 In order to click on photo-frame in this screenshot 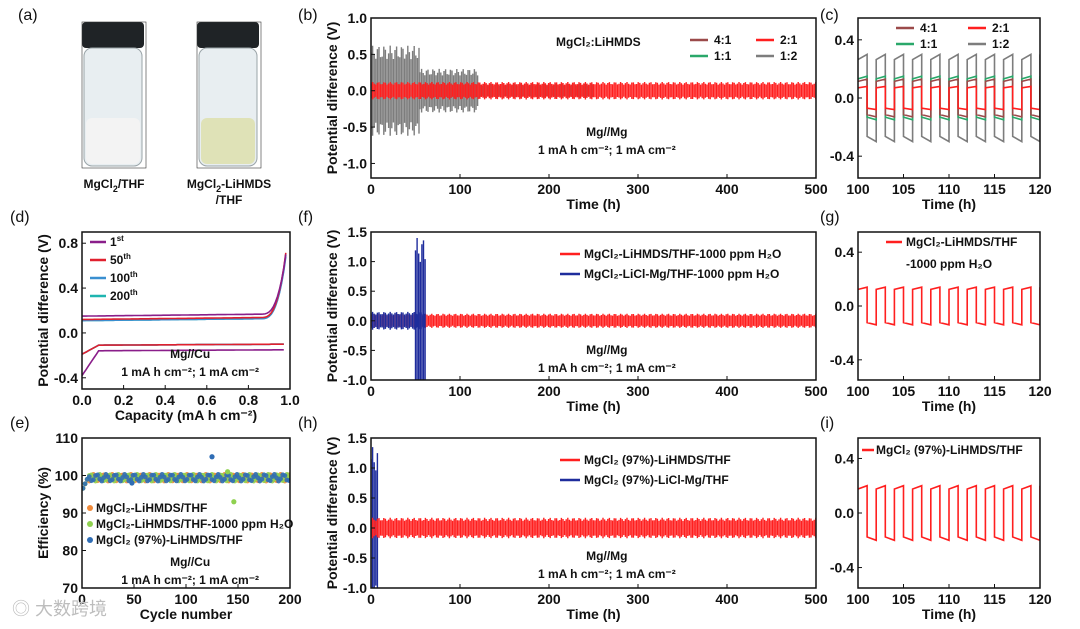, I will do `click(114, 95)`.